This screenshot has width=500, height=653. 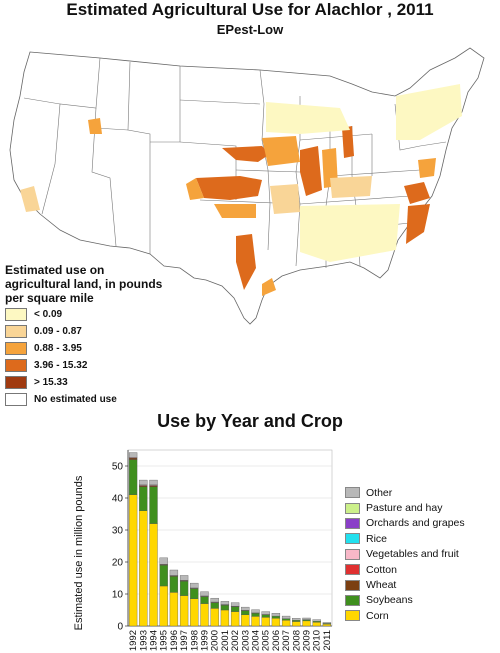 I want to click on legend-label: 0.09 - 0.87, so click(x=58, y=331).